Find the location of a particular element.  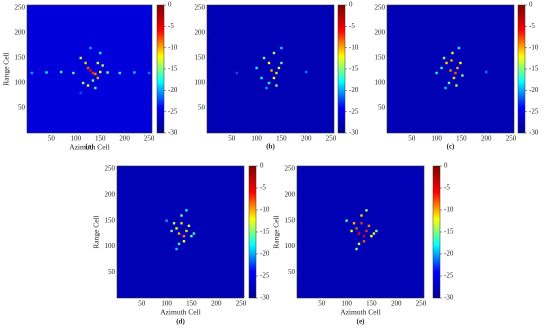

colorbar-tick-label: -30 is located at coordinates (173, 133).